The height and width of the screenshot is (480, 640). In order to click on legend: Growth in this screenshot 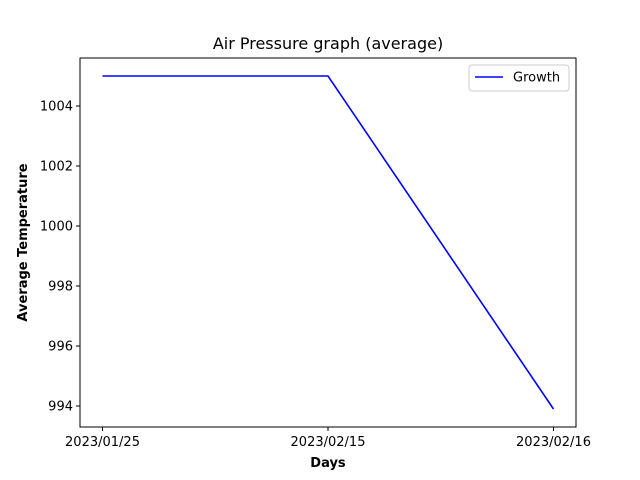, I will do `click(519, 78)`.